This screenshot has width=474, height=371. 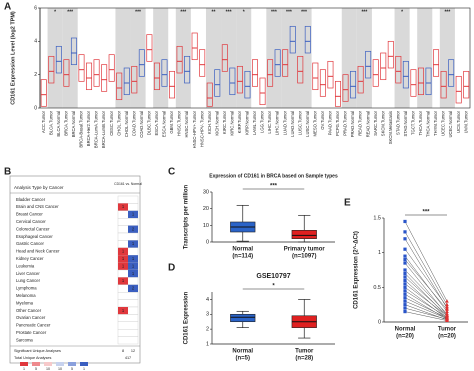 I want to click on x-tick-label: UCEC.Normal, so click(x=450, y=124).